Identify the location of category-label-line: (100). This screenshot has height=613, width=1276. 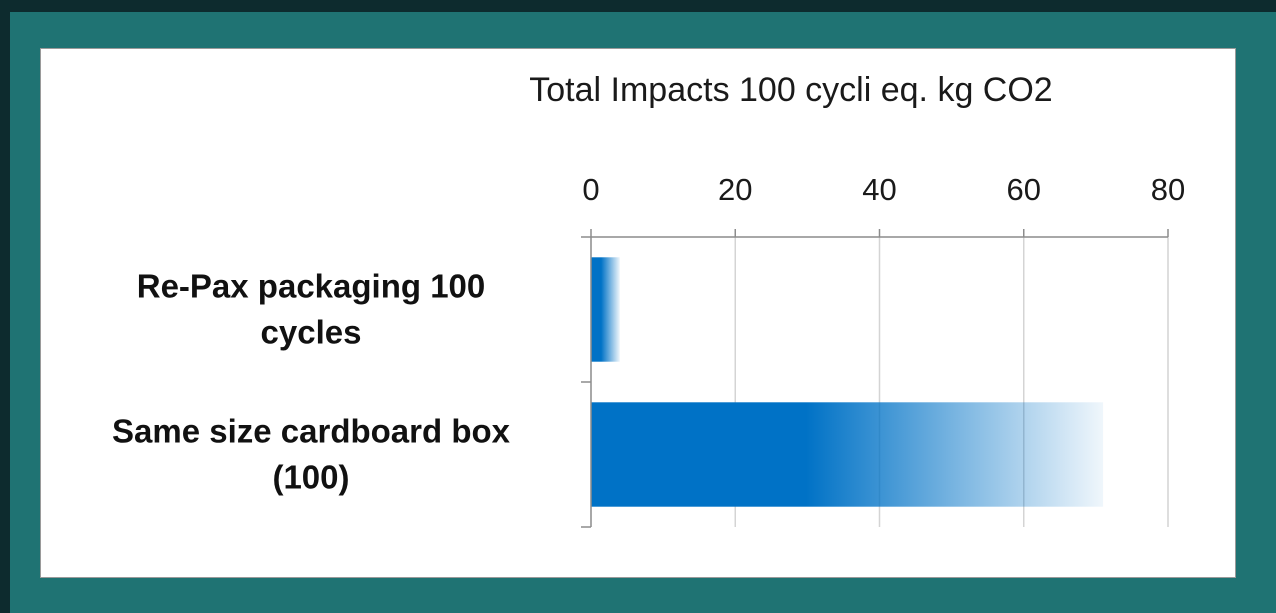
(310, 477).